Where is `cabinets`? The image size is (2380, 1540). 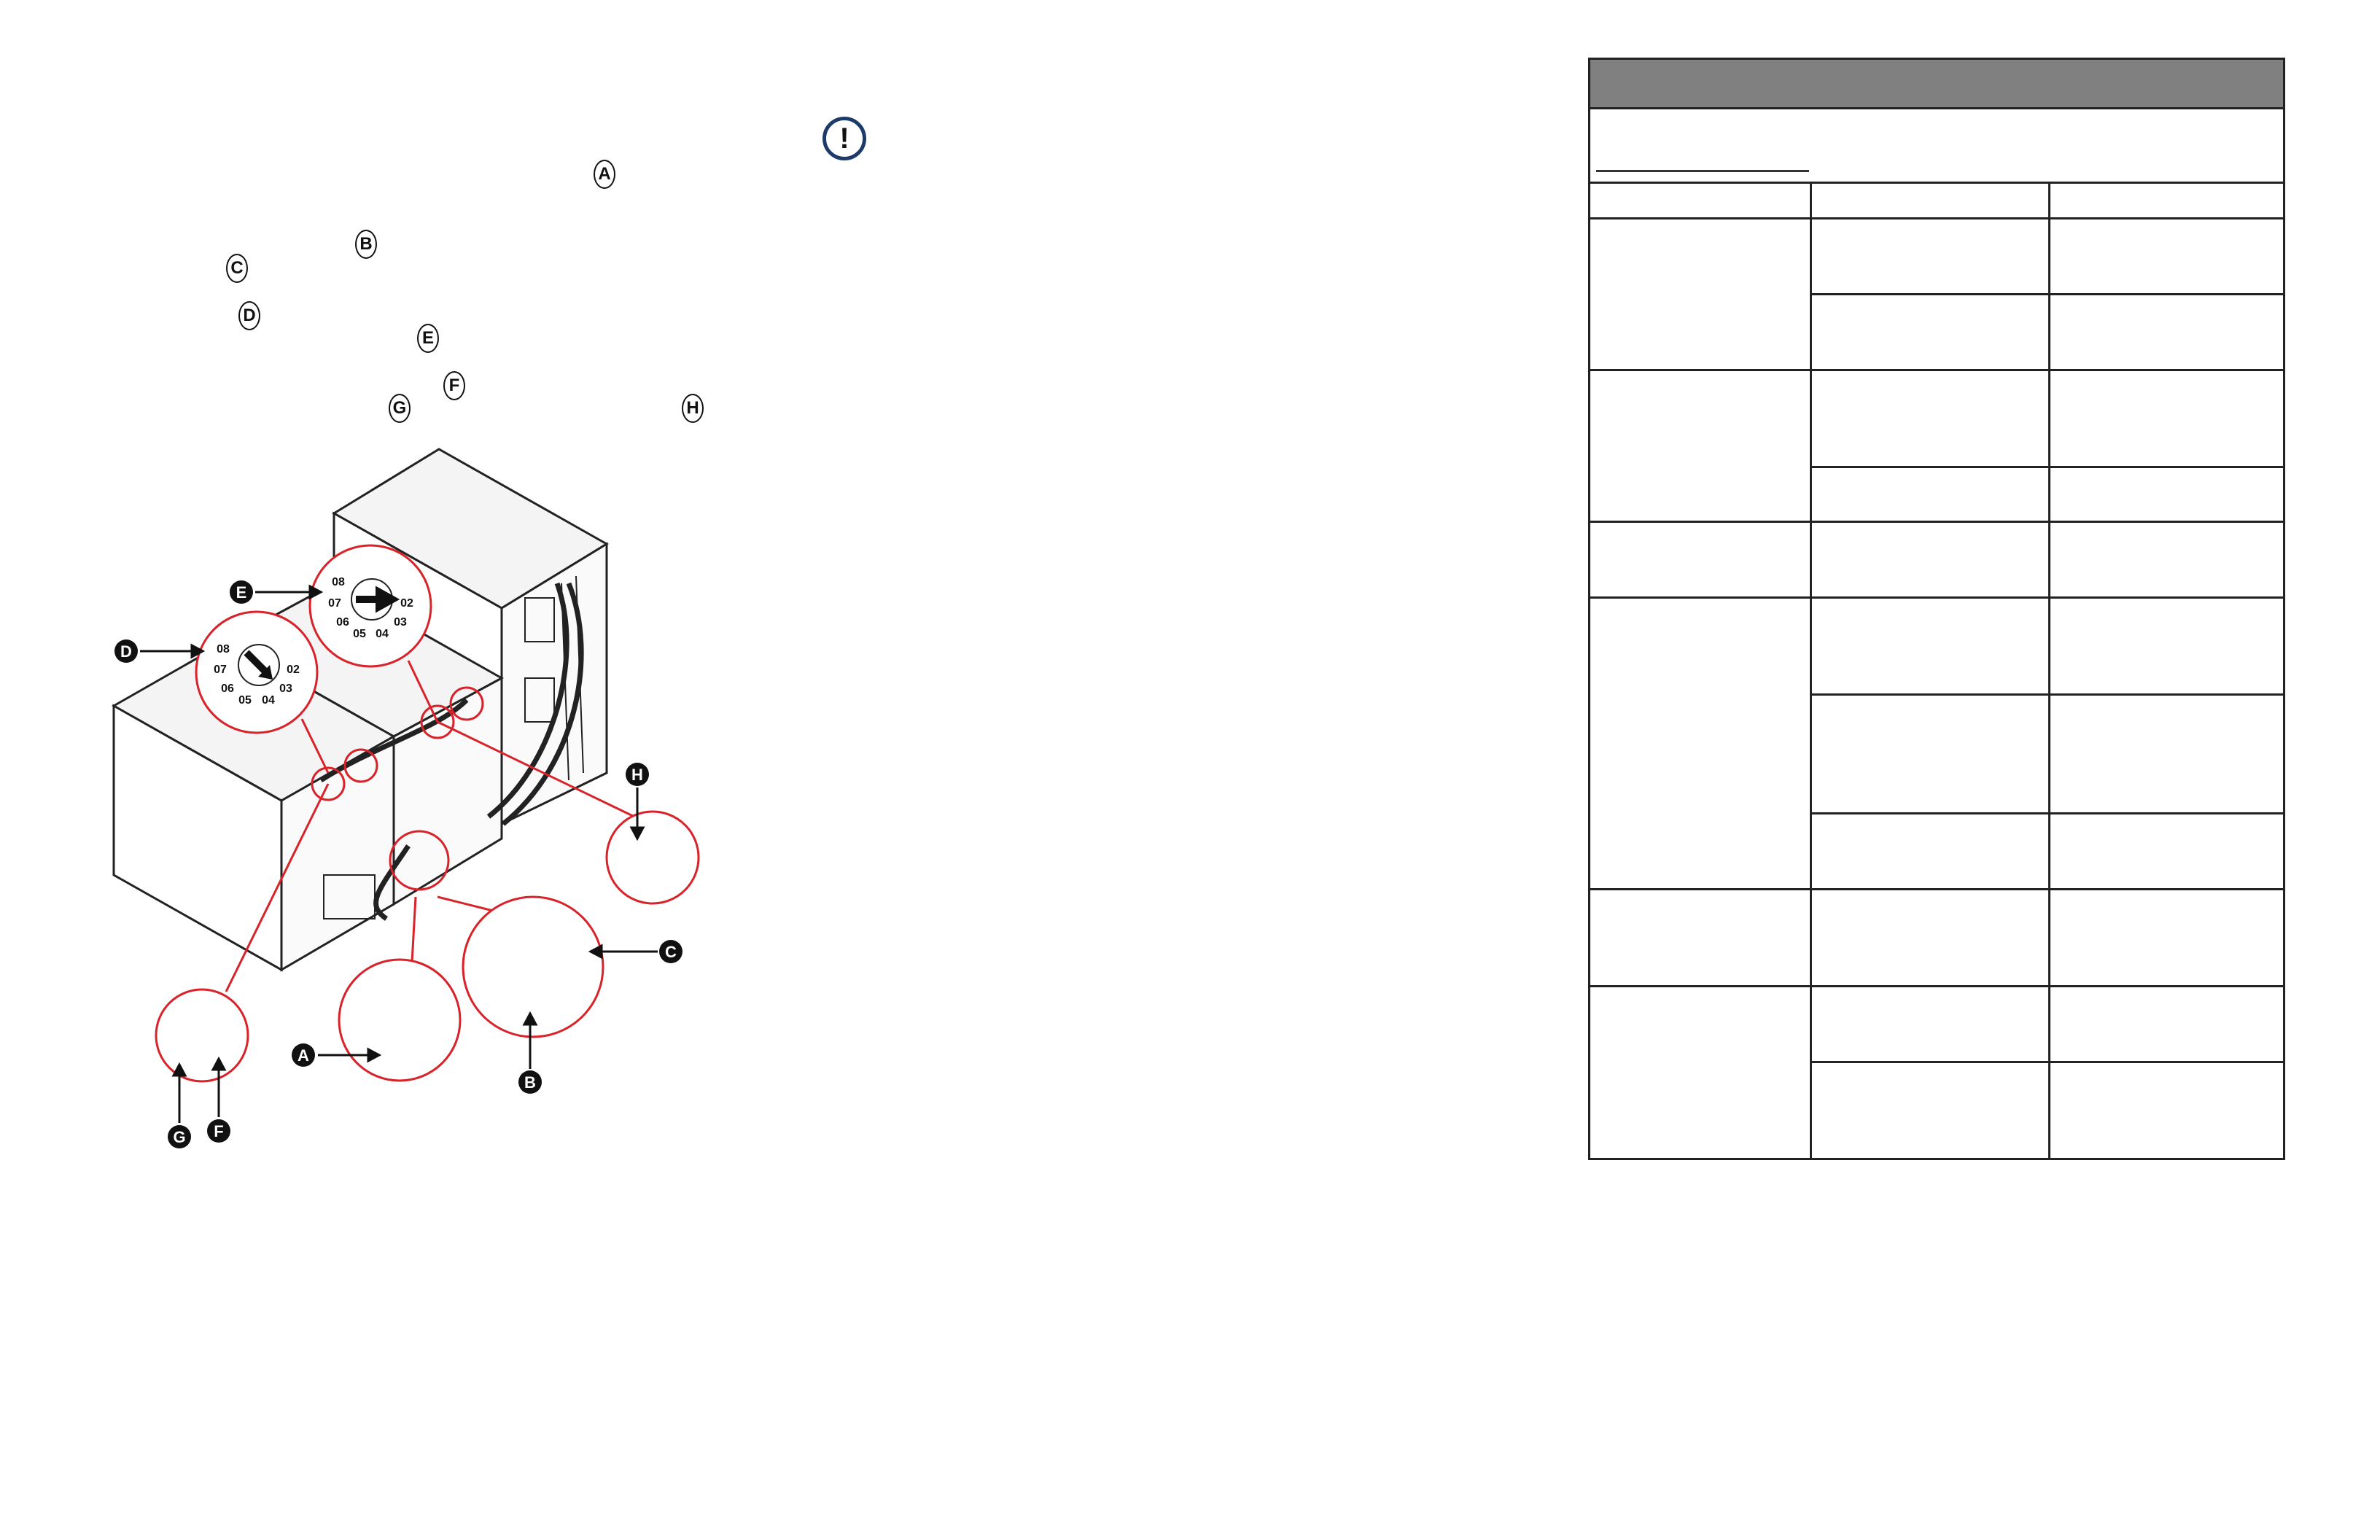
cabinets is located at coordinates (360, 710).